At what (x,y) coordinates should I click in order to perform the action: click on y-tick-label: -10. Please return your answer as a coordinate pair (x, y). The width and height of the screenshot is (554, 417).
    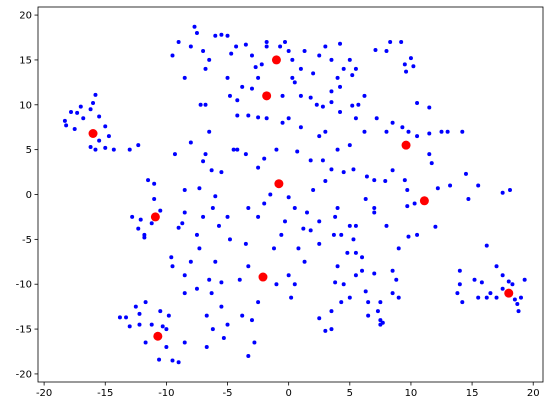
    Looking at the image, I should click on (24, 285).